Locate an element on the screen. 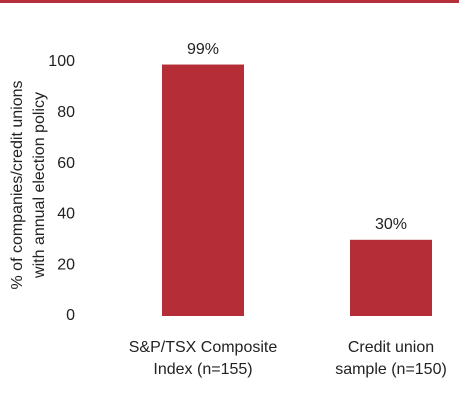 This screenshot has height=417, width=459. value-label: 99% is located at coordinates (203, 49).